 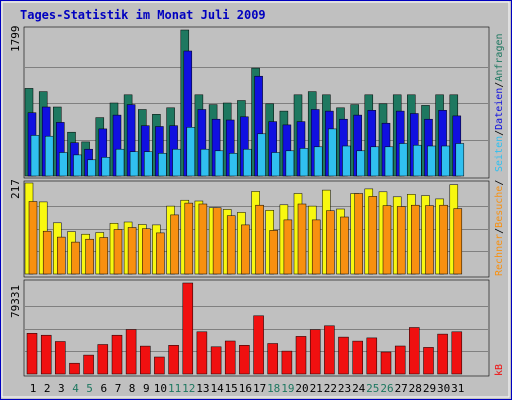 What do you see at coordinates (330, 388) in the screenshot?
I see `x-label-day-22: 22` at bounding box center [330, 388].